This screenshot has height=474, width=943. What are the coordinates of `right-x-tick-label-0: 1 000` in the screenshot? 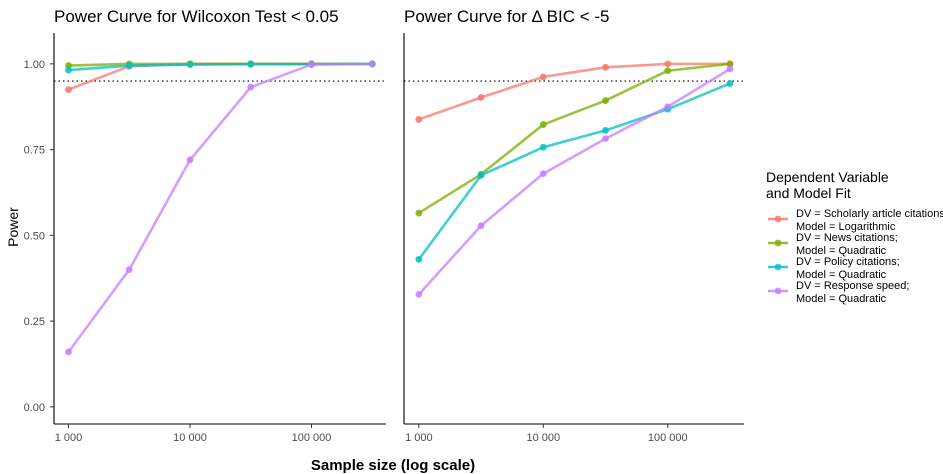 It's located at (419, 438).